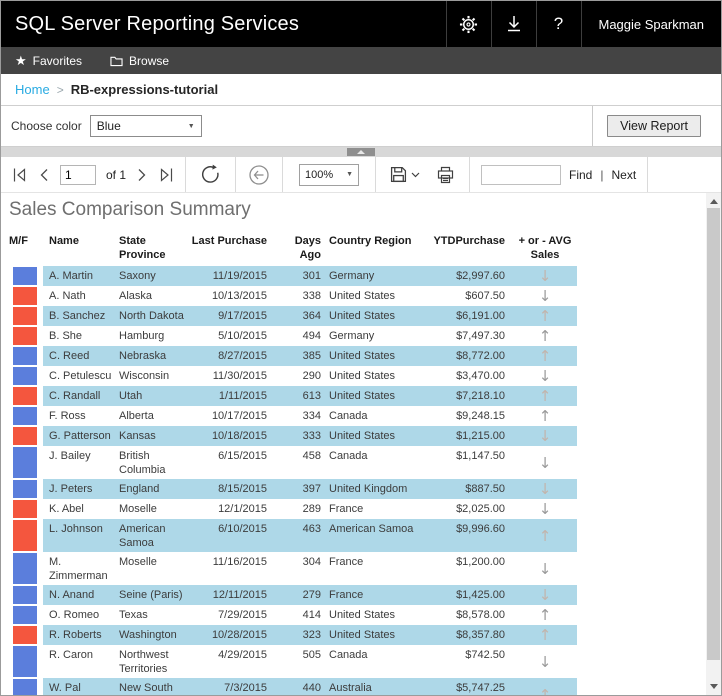 This screenshot has height=696, width=722. Describe the element at coordinates (138, 509) in the screenshot. I see `cell-state: Moselle` at that location.